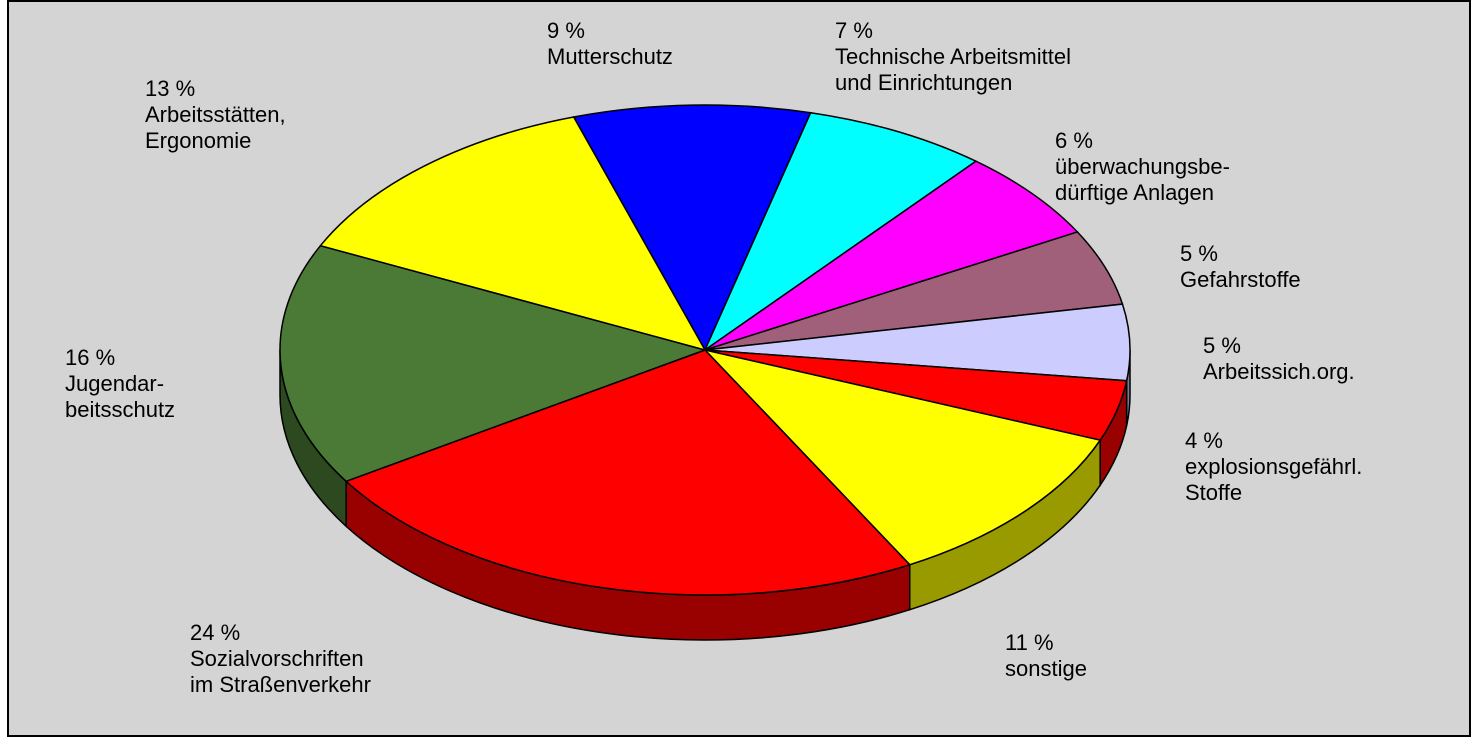 The width and height of the screenshot is (1475, 737). What do you see at coordinates (1273, 479) in the screenshot?
I see `category-label: explosionsgefährl. Stoffe` at bounding box center [1273, 479].